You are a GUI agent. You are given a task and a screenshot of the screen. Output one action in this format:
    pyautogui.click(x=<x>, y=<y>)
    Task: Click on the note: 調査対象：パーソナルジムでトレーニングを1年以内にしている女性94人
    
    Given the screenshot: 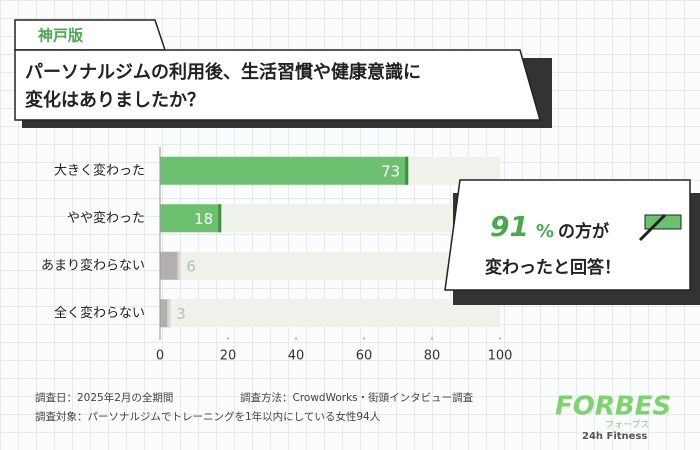 What is the action you would take?
    pyautogui.click(x=208, y=416)
    